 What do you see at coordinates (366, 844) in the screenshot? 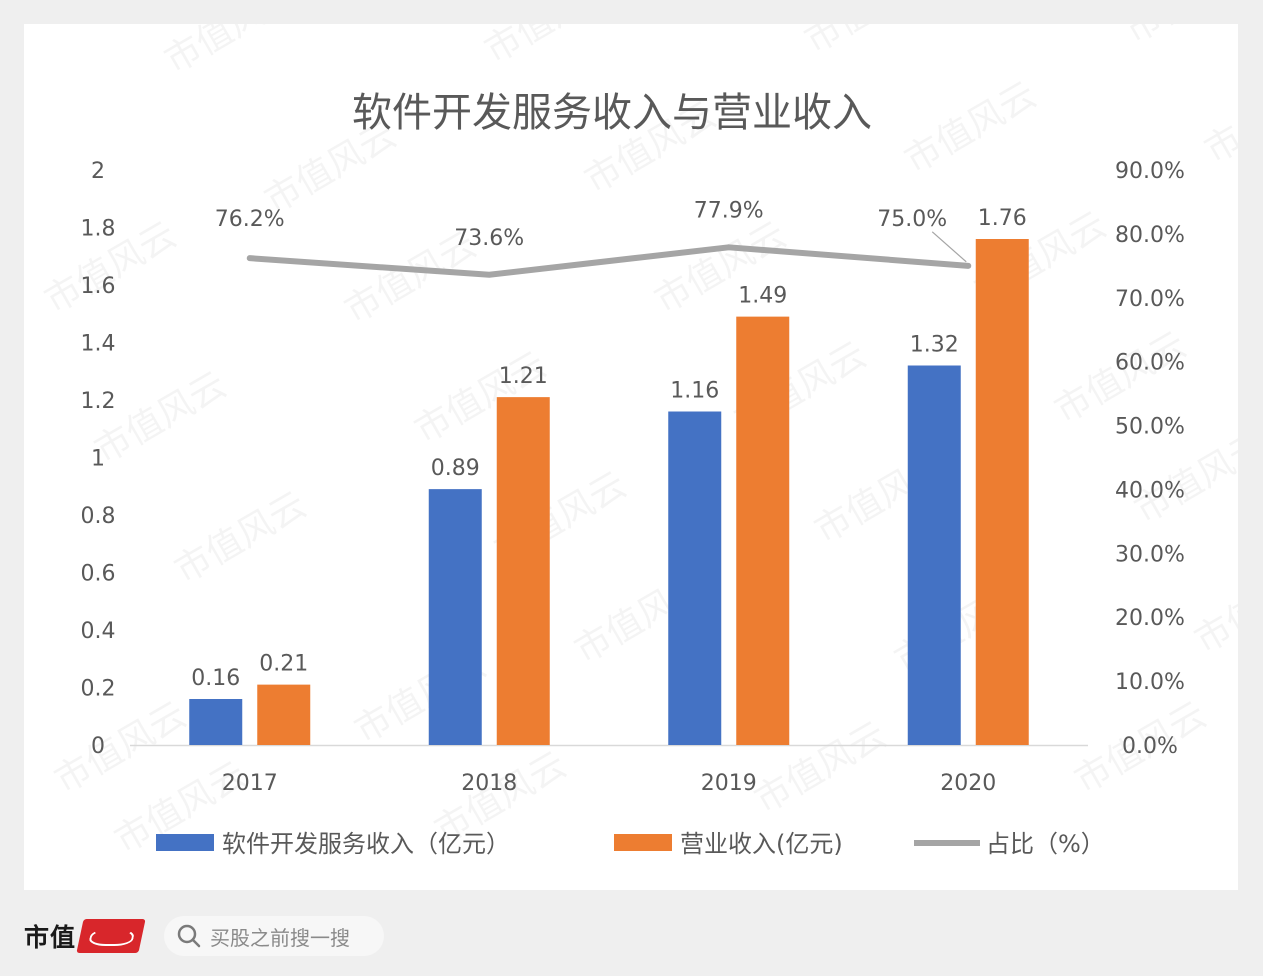
I see `legend-label: 软件开发服务收入（亿元）` at bounding box center [366, 844].